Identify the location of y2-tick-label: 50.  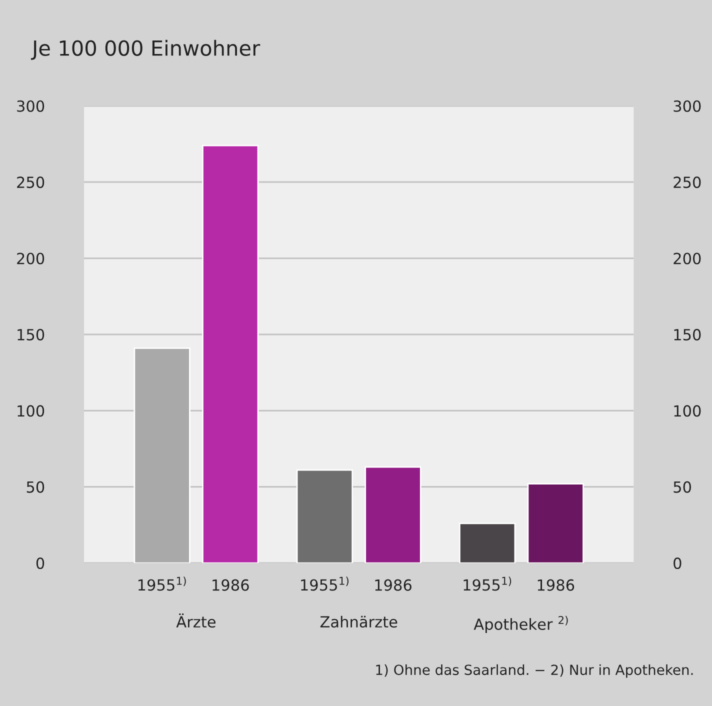
(682, 487).